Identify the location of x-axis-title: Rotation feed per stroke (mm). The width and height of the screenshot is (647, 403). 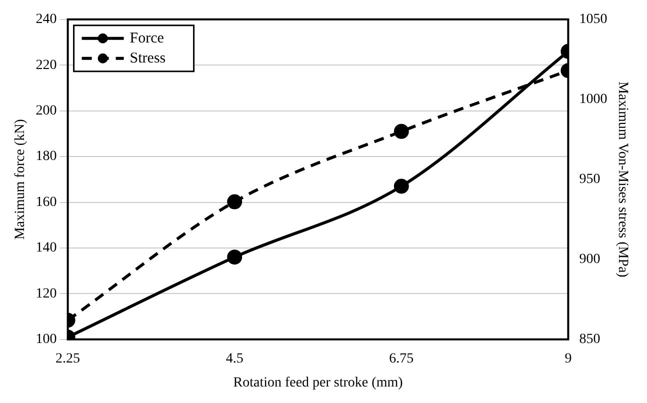
(318, 382).